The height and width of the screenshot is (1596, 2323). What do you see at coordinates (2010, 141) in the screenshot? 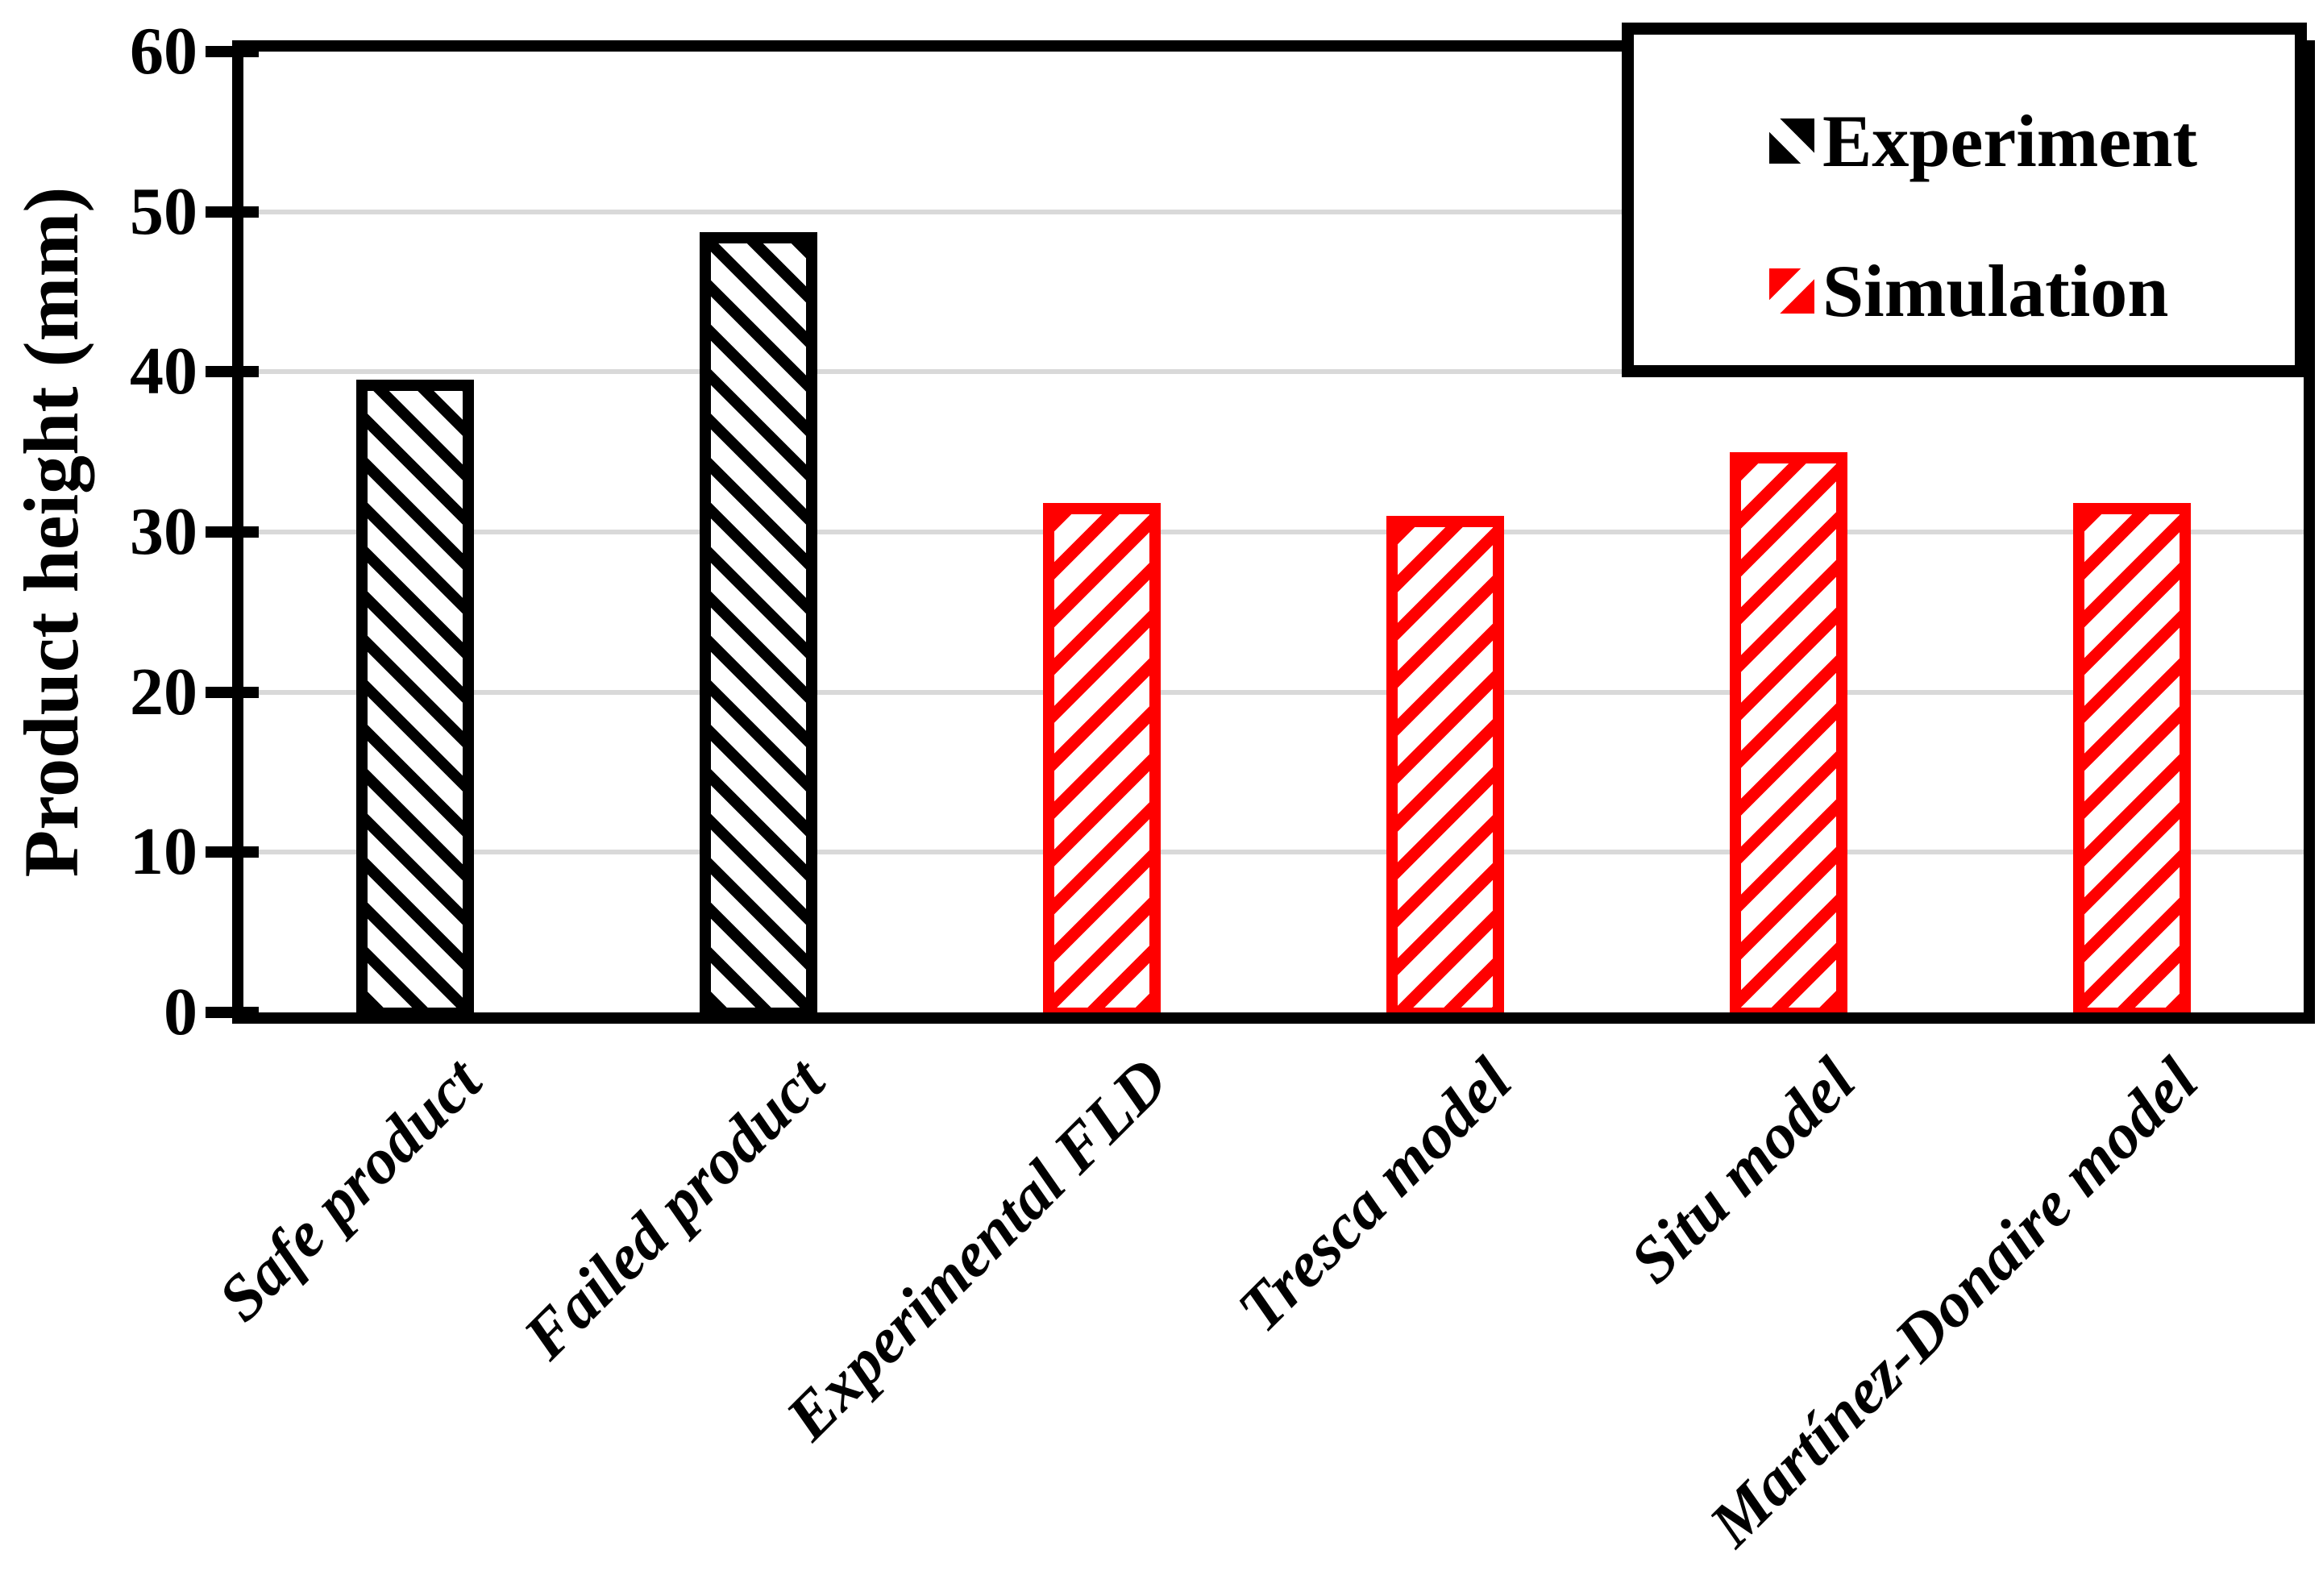
I see `legend-label-experiment: Experiment` at bounding box center [2010, 141].